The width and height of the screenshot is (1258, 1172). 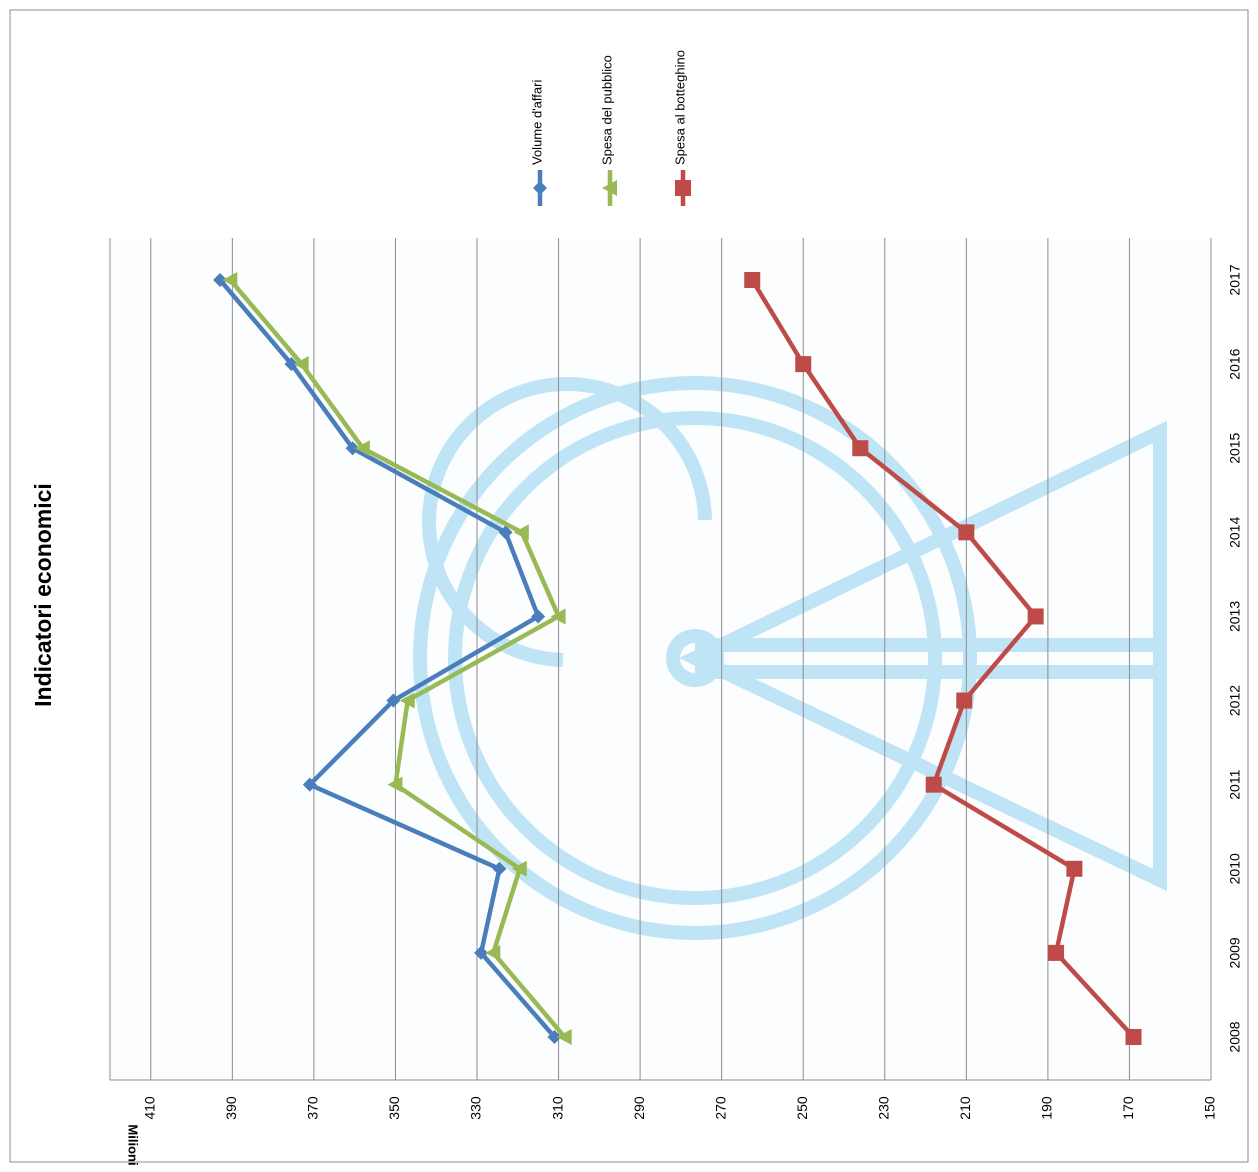 I want to click on y-tick-label: 410, so click(x=149, y=1108).